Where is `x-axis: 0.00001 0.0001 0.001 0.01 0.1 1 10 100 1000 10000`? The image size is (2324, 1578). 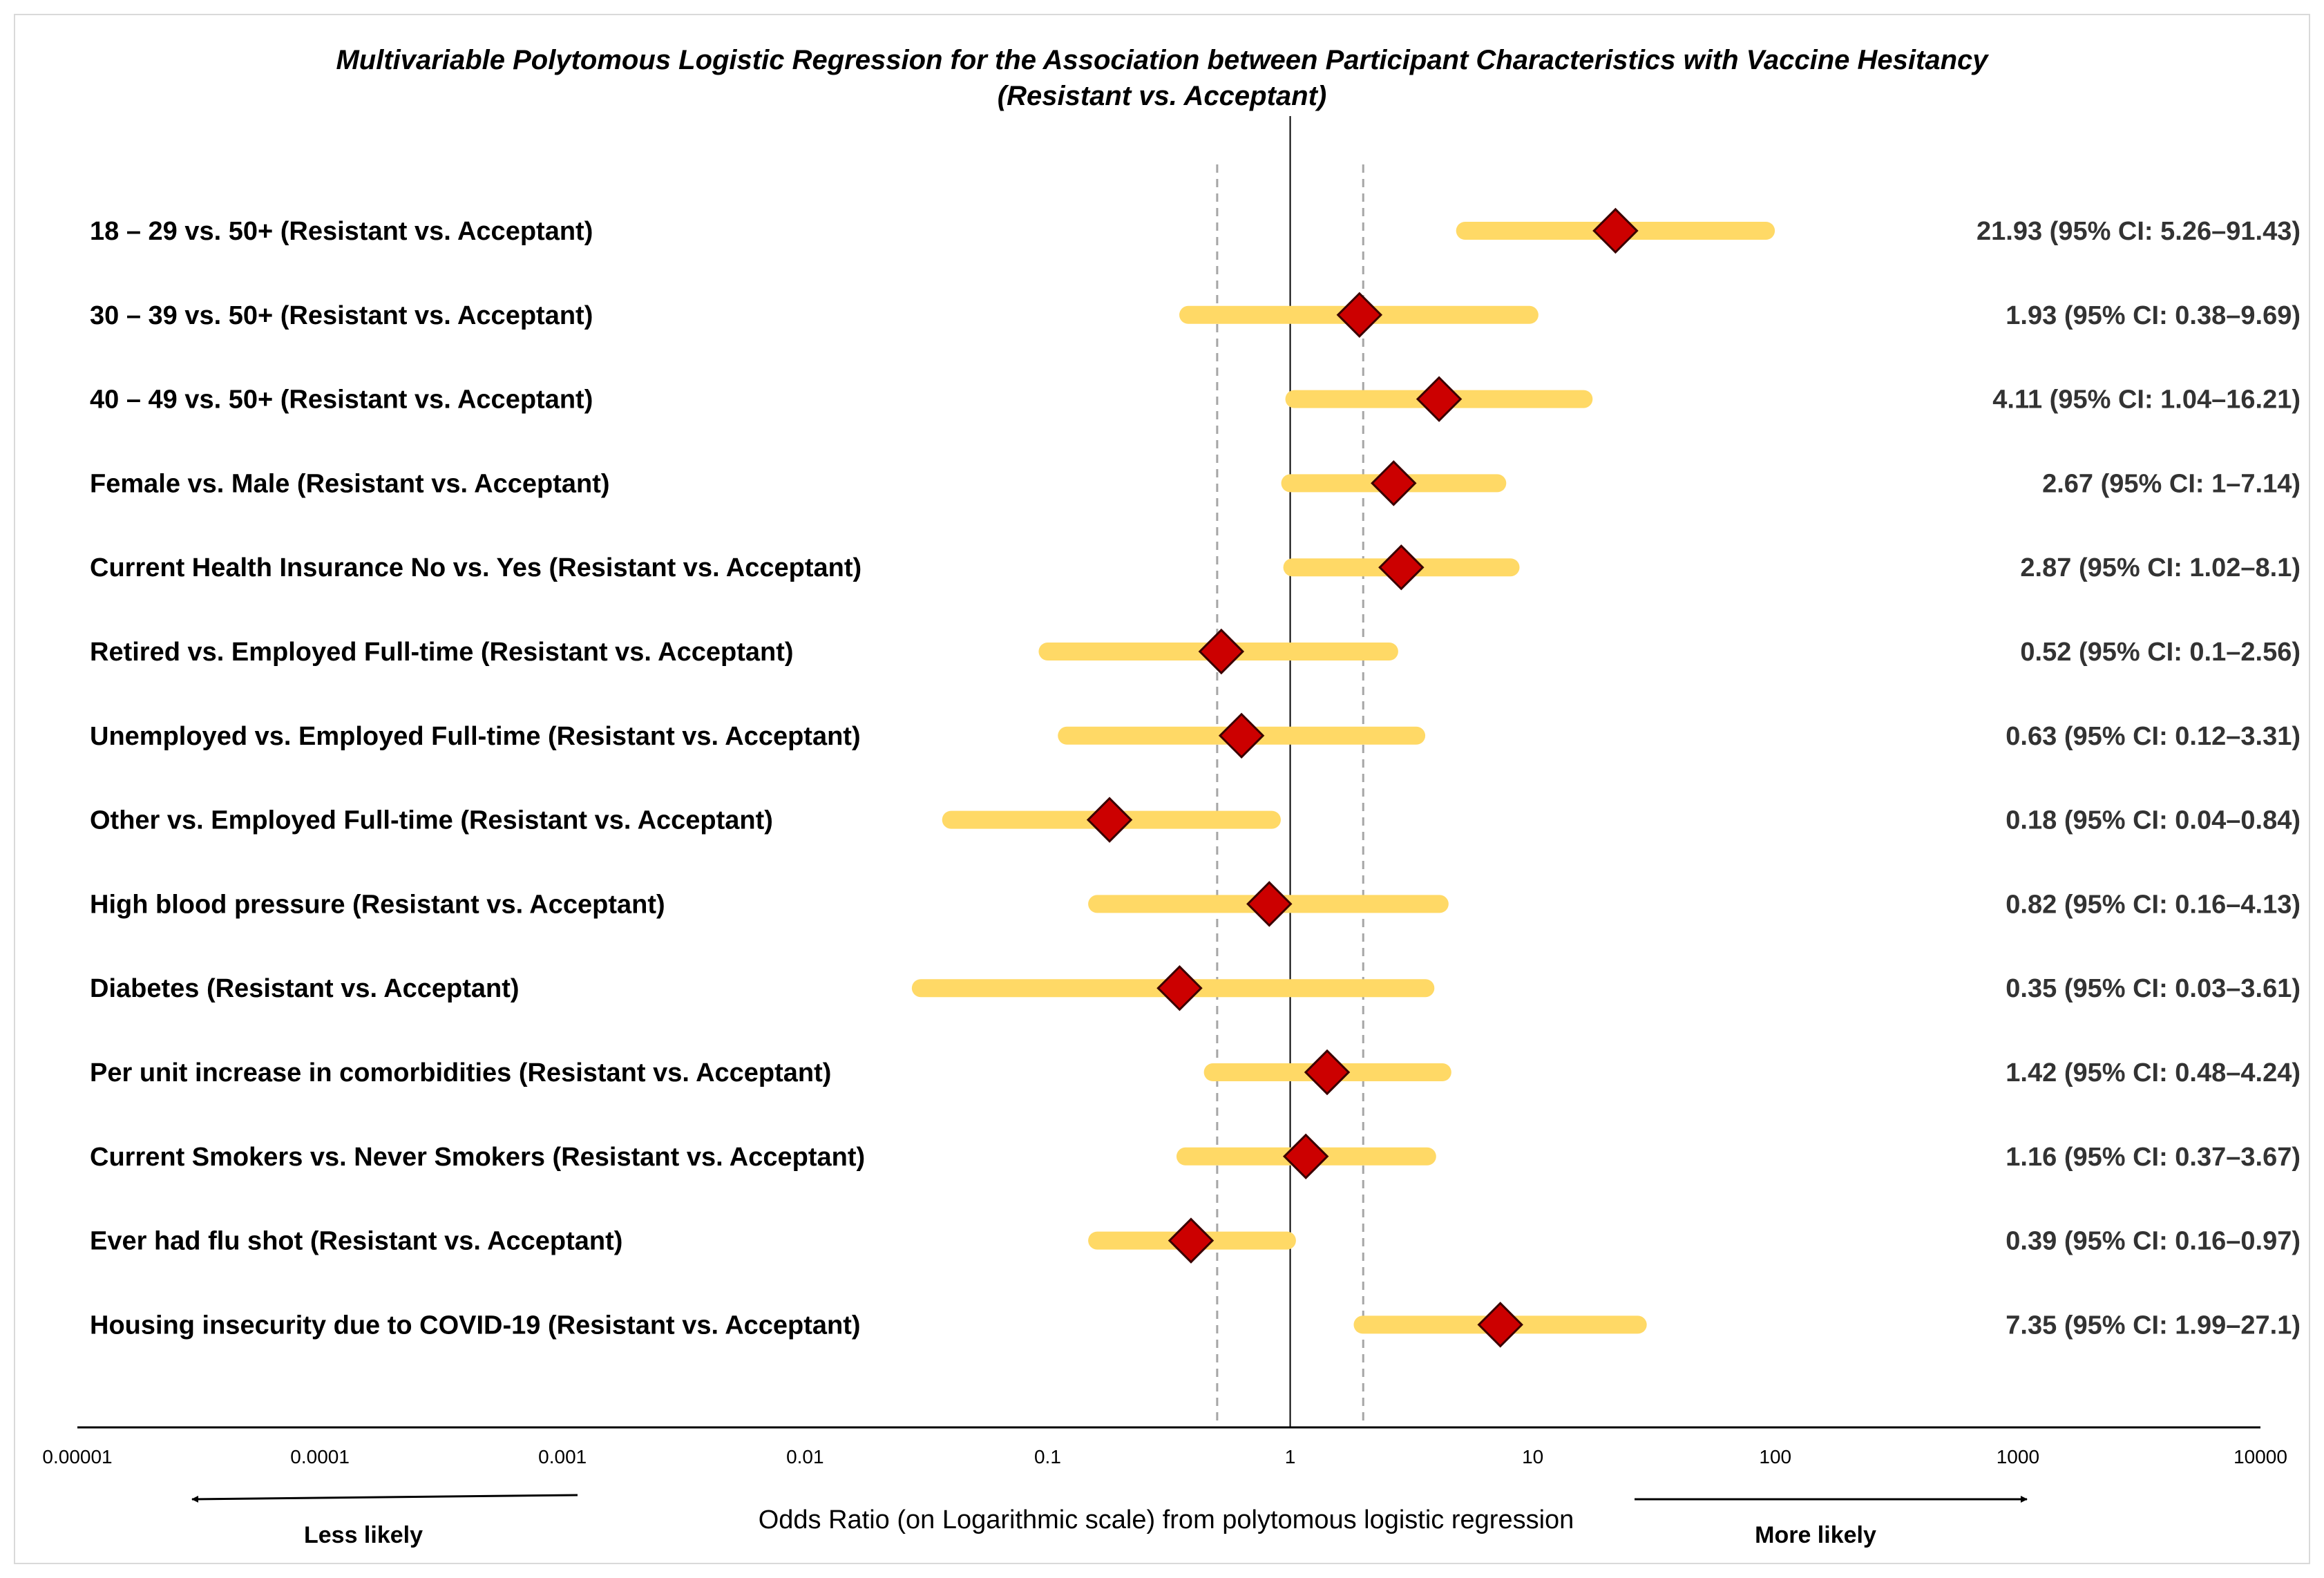 x-axis: 0.00001 0.0001 0.001 0.01 0.1 1 10 100 1000 10000 is located at coordinates (1164, 1446).